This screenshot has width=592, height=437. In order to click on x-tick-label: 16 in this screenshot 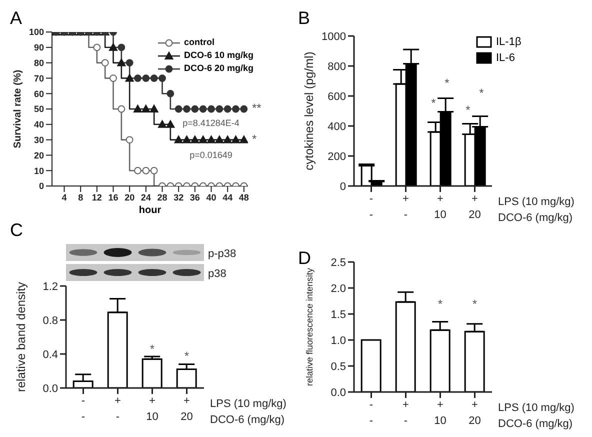, I will do `click(113, 197)`.